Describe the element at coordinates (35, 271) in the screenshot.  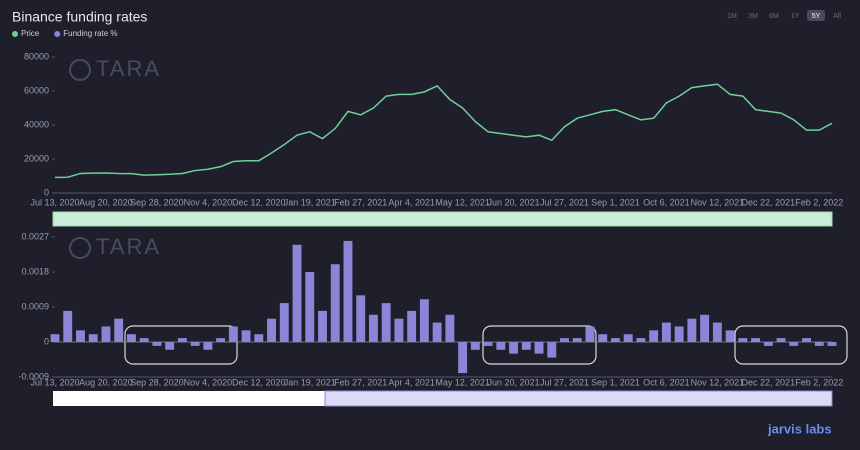
I see `y-tick-label: 0.0018` at that location.